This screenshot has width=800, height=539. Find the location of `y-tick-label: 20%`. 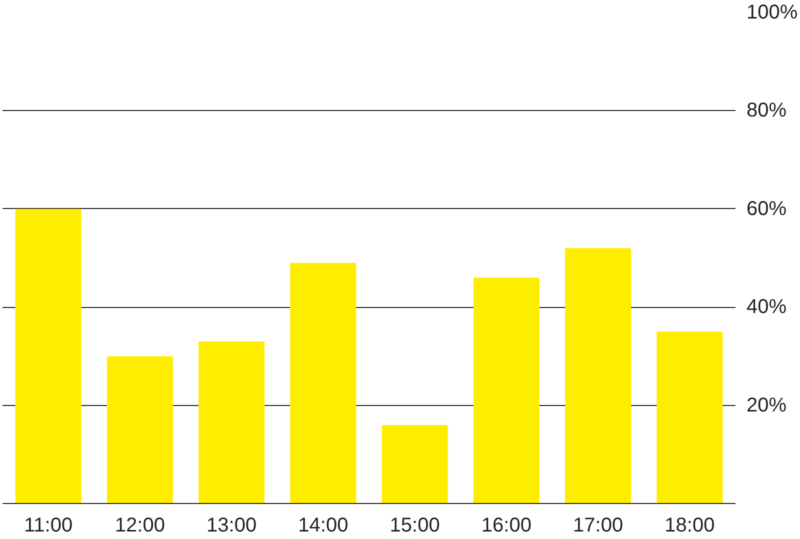

y-tick-label: 20% is located at coordinates (766, 405).